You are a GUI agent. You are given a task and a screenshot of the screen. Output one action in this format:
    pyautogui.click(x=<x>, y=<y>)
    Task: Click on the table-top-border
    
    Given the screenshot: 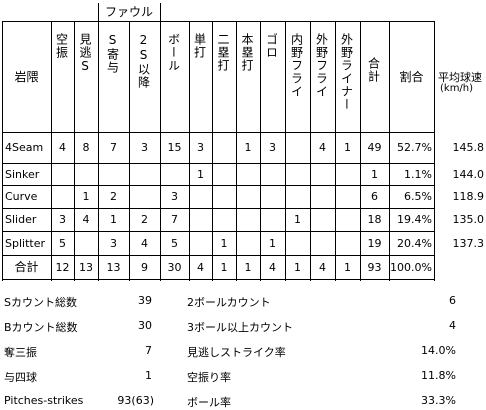 What is the action you would take?
    pyautogui.click(x=218, y=21)
    